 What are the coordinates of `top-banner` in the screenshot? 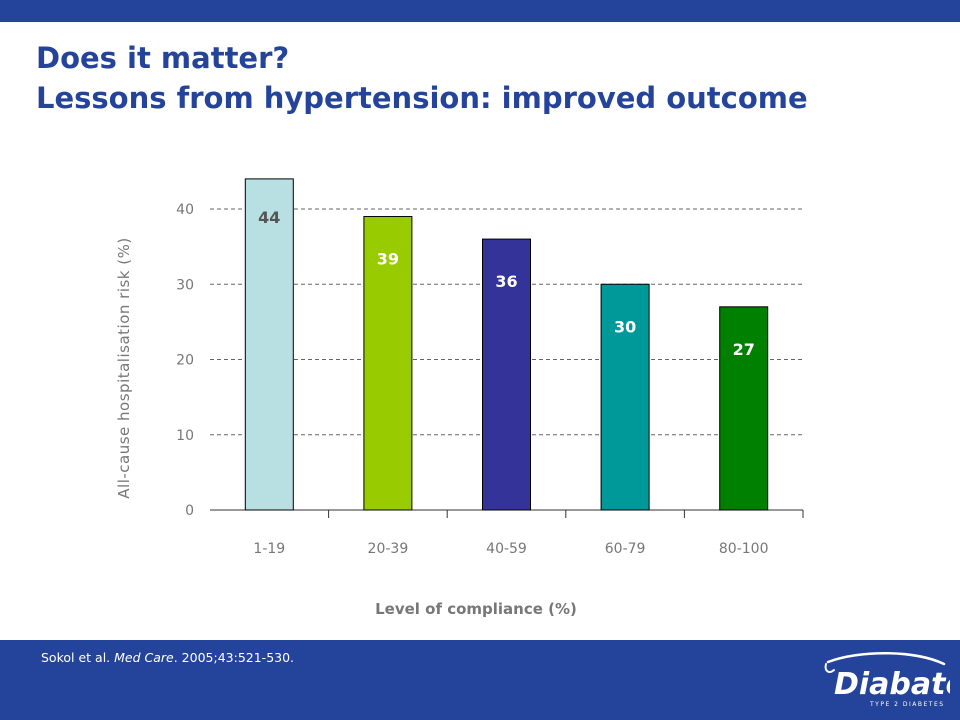 It's located at (480, 11).